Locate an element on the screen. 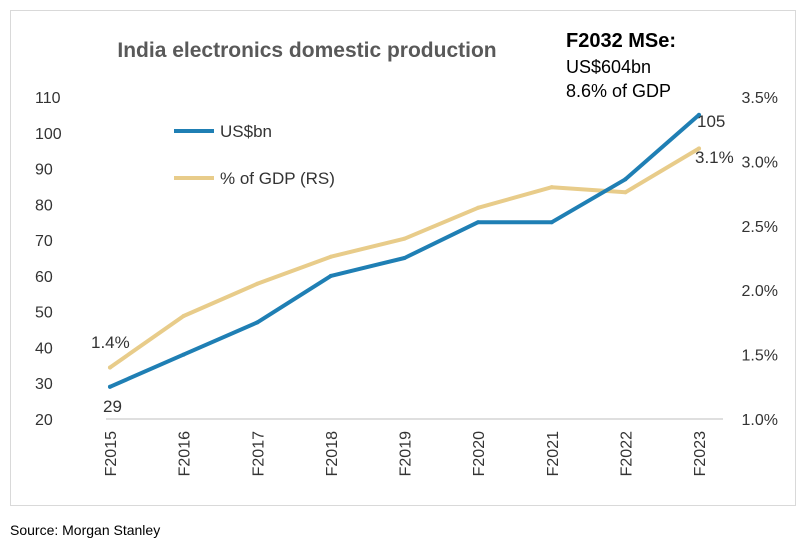 This screenshot has width=811, height=556. left-tick-label: 110 is located at coordinates (48, 98).